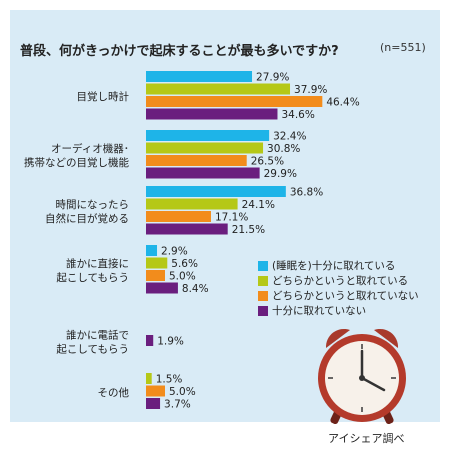 This screenshot has width=450, height=450. Describe the element at coordinates (169, 380) in the screenshot. I see `data-label: 1.5%` at that location.